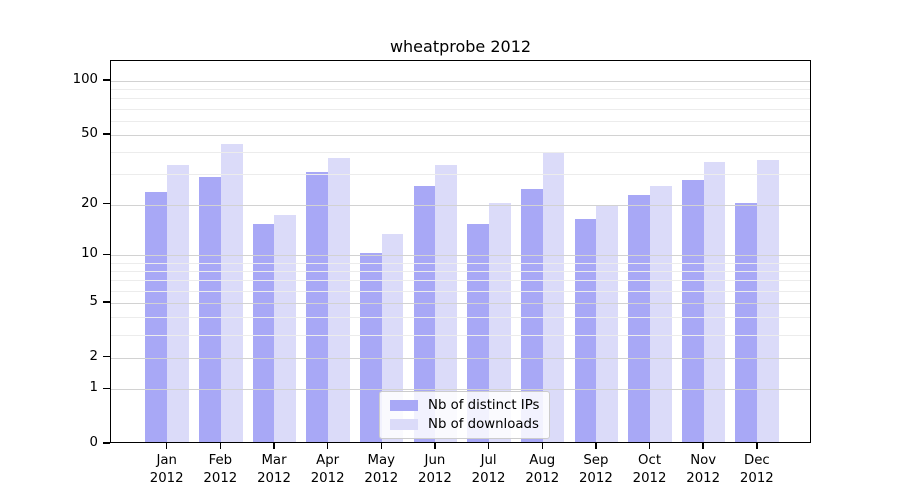 This screenshot has height=500, width=900. What do you see at coordinates (531, 315) in the screenshot?
I see `bar-aug-distinct-ips` at bounding box center [531, 315].